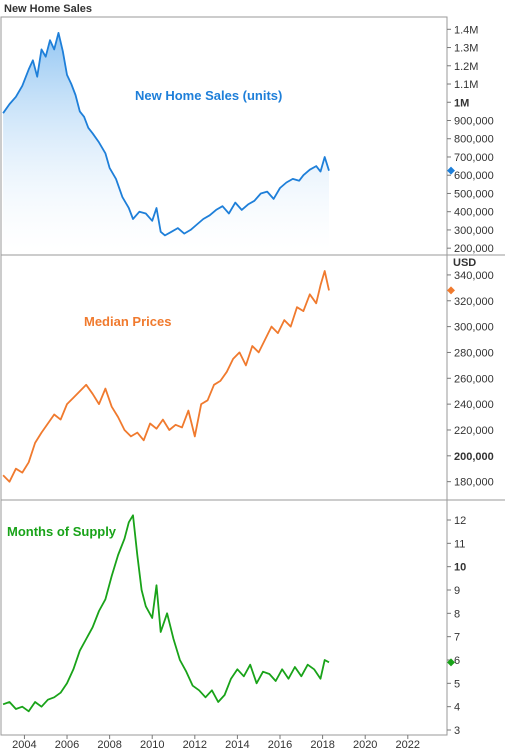 The height and width of the screenshot is (752, 505). I want to click on y-tick-label: 800,000, so click(474, 140).